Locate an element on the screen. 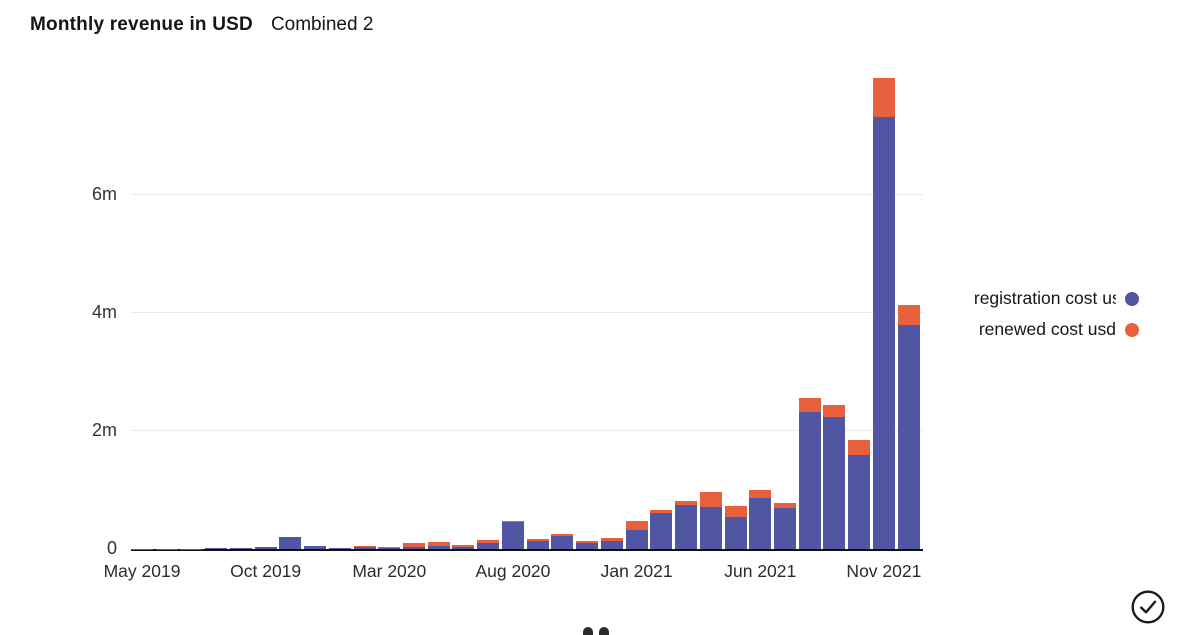 Image resolution: width=1180 pixels, height=635 pixels. bar-aug-2021 is located at coordinates (809, 473).